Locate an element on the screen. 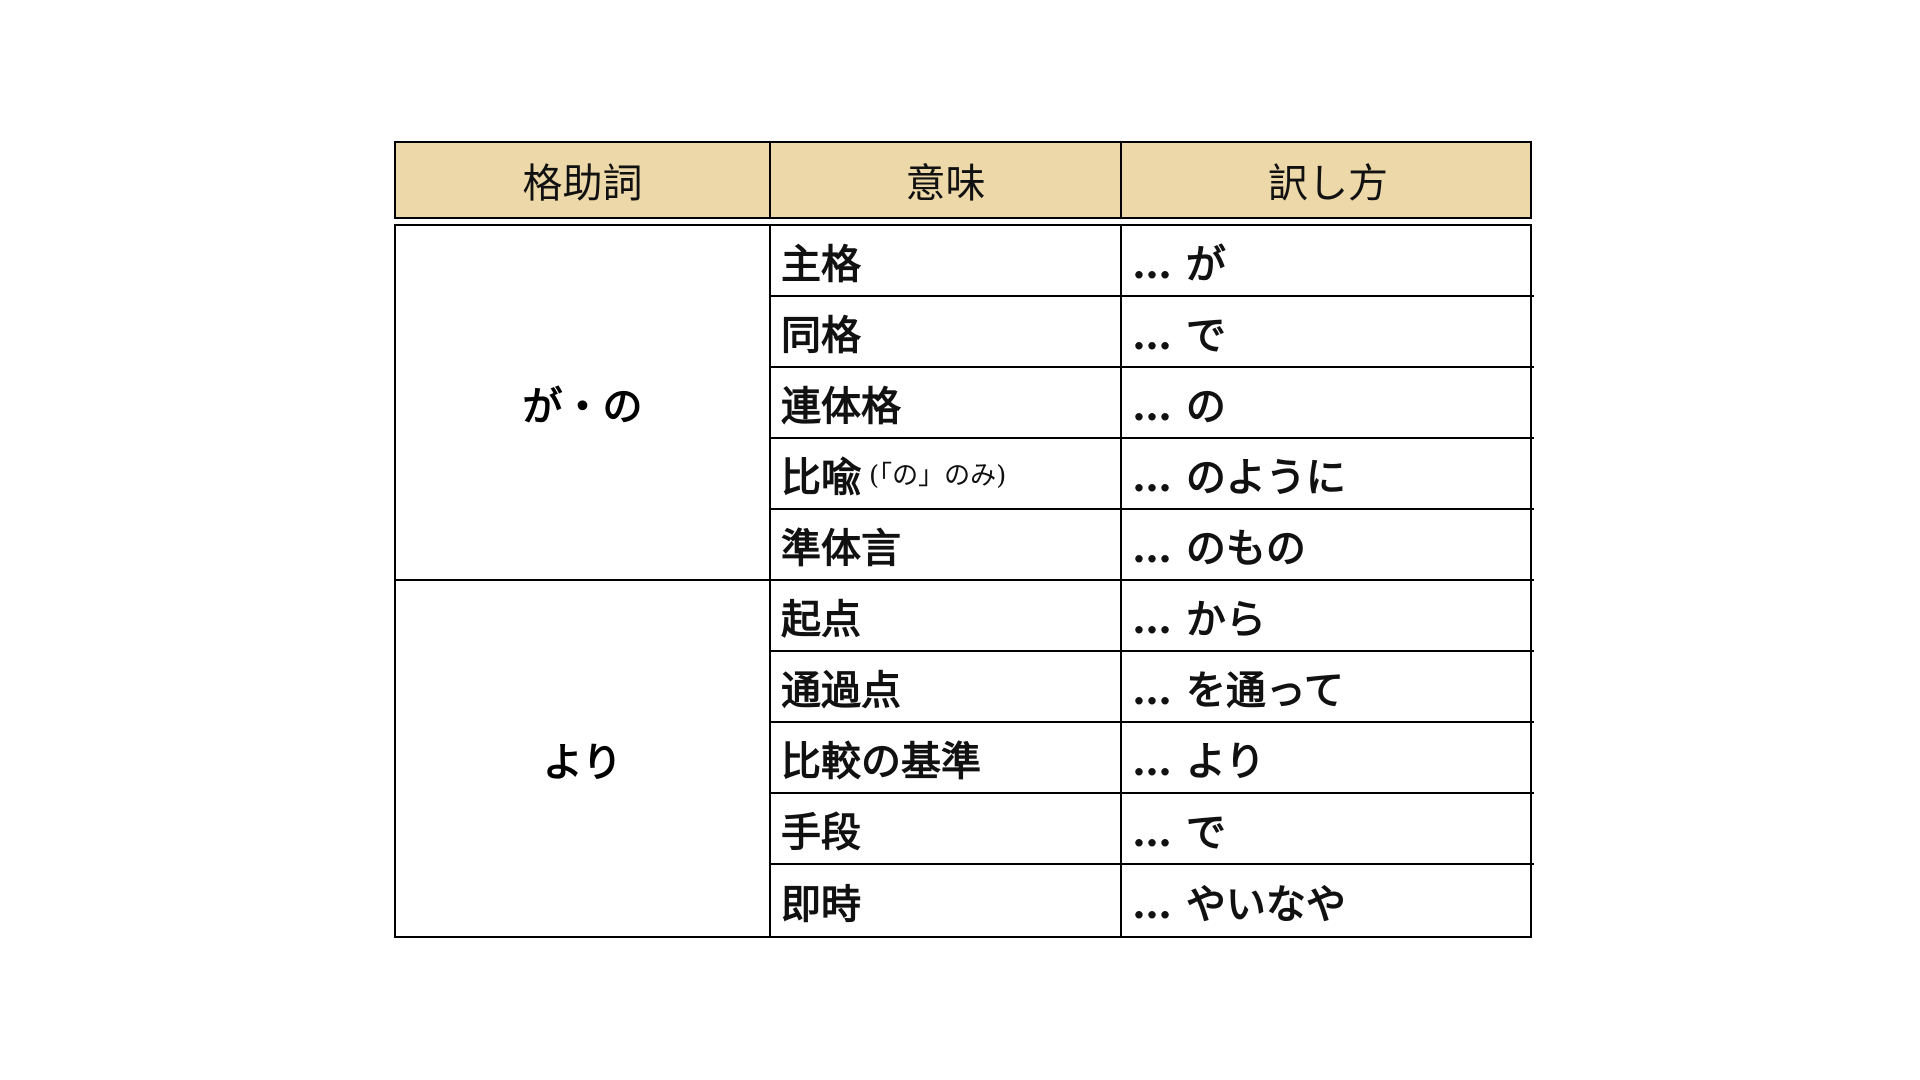 The height and width of the screenshot is (1080, 1920). translation-cell: … のもの is located at coordinates (1219, 548).